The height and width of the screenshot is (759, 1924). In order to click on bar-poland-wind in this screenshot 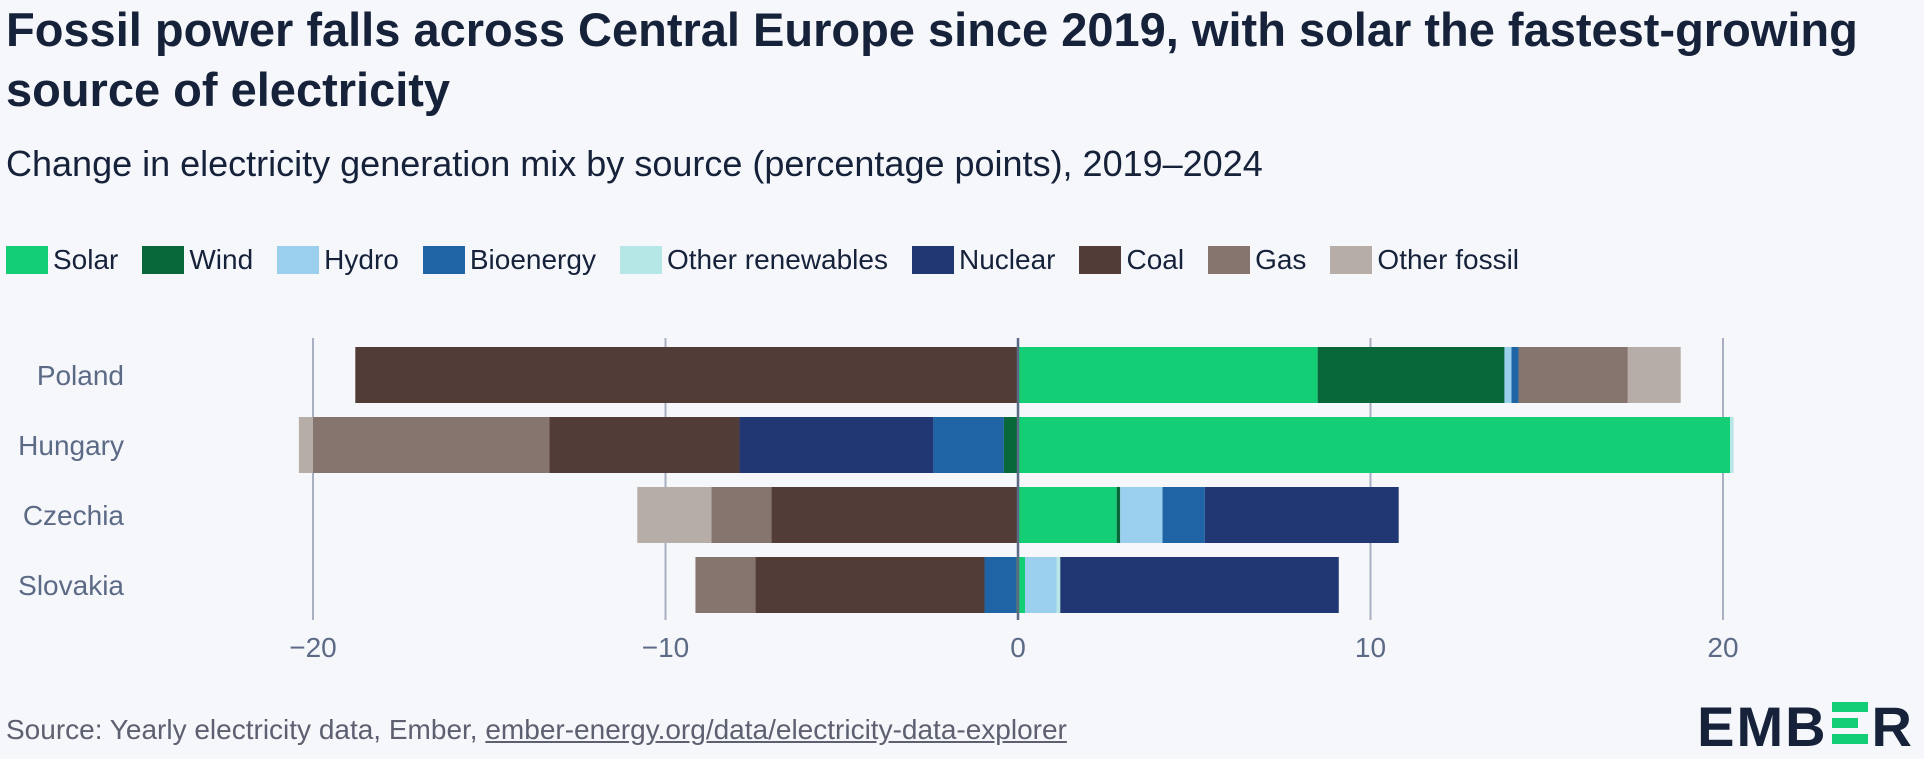, I will do `click(1411, 375)`.